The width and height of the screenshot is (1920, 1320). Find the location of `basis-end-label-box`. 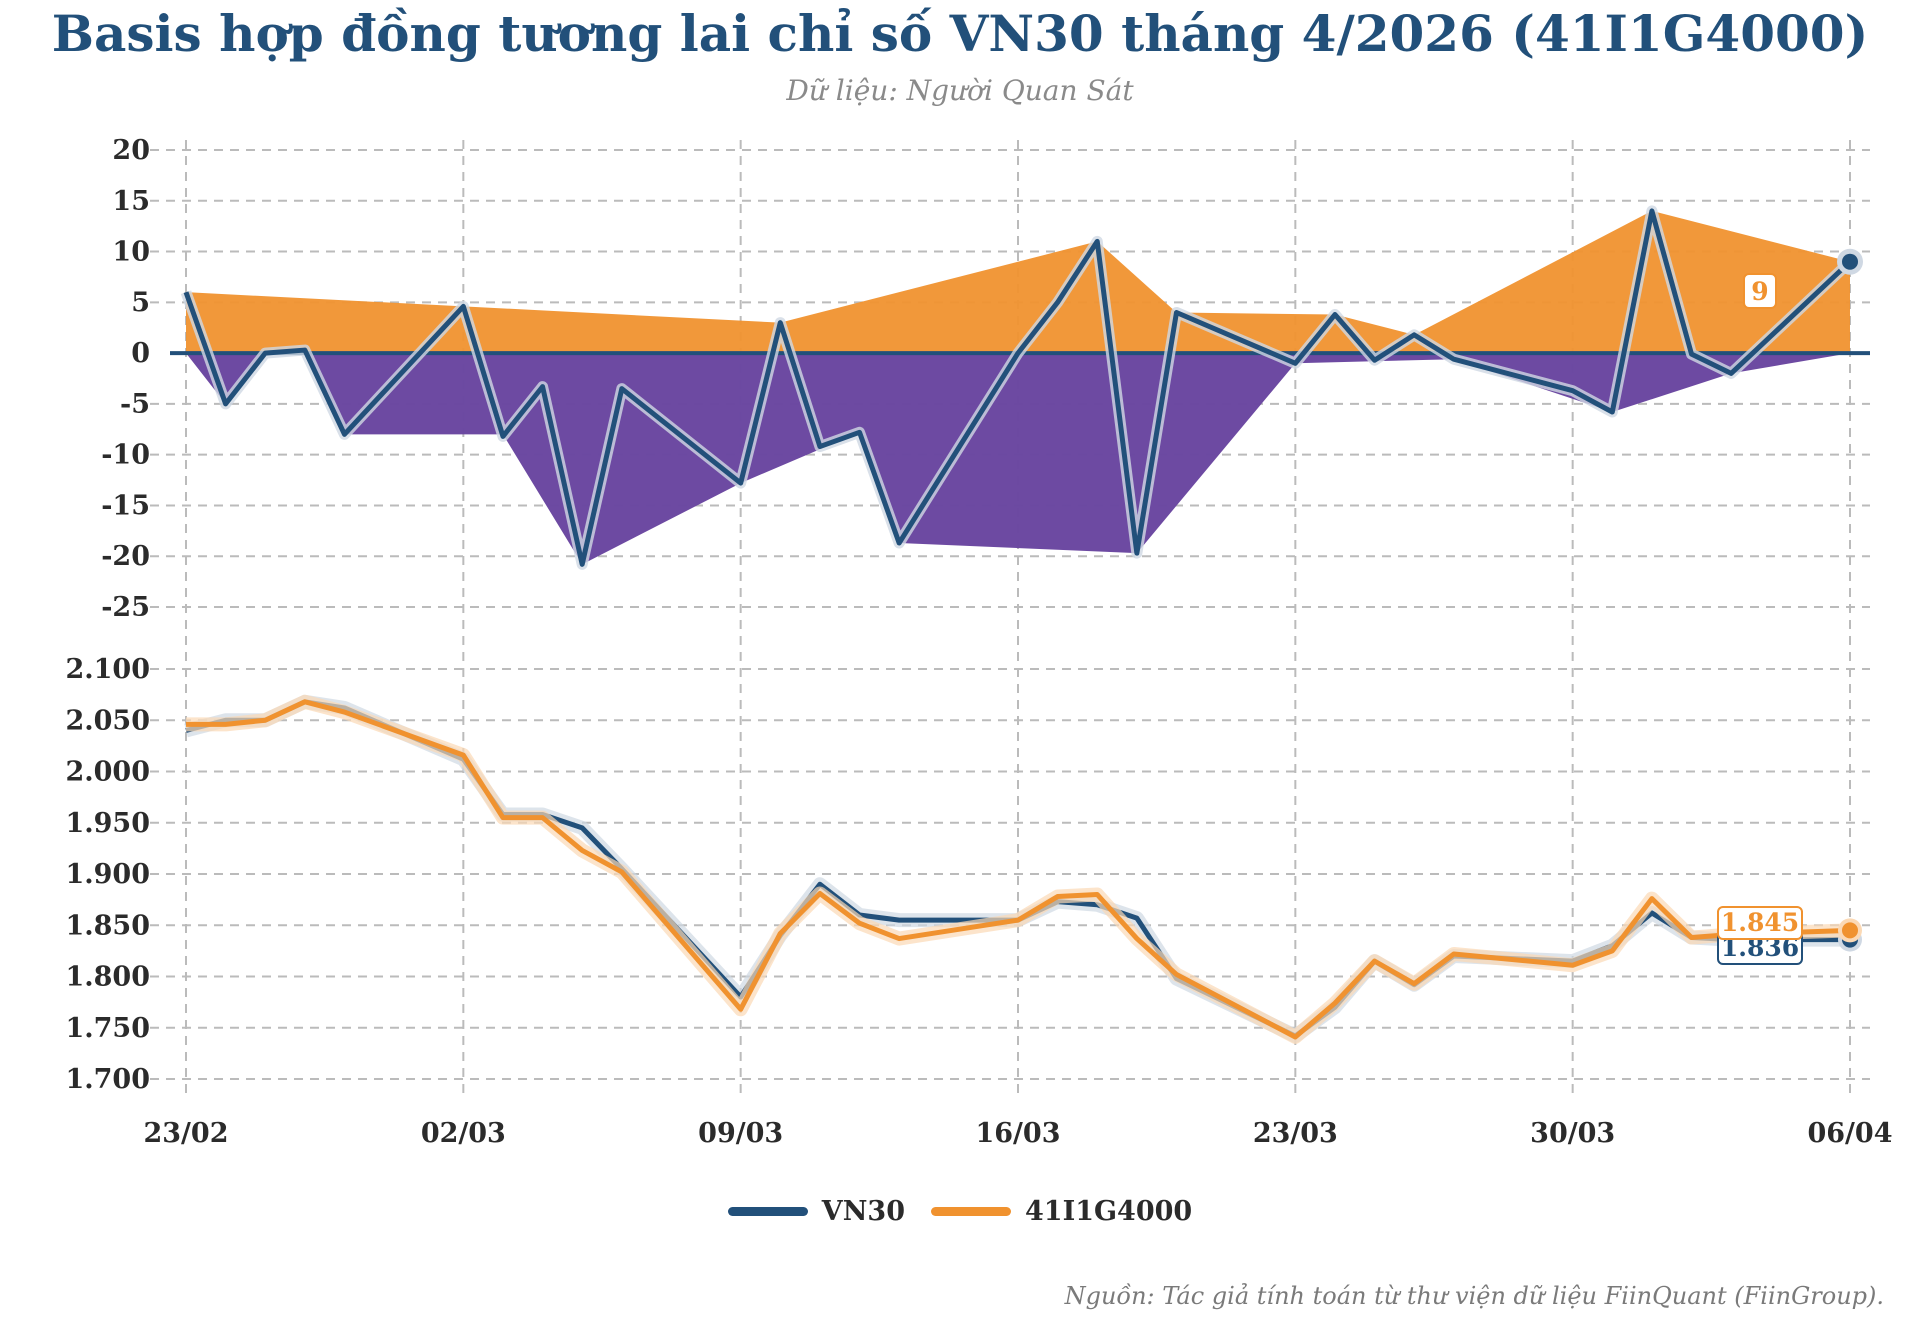

basis-end-label-box is located at coordinates (1760, 291).